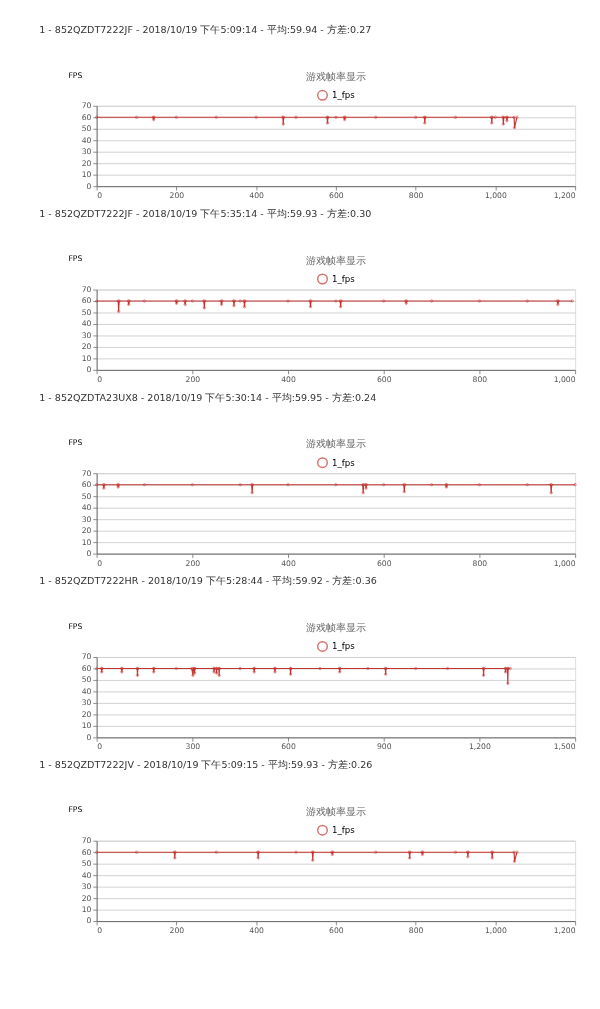 The width and height of the screenshot is (600, 1009). What do you see at coordinates (564, 747) in the screenshot?
I see `x-tick-label: 1,500` at bounding box center [564, 747].